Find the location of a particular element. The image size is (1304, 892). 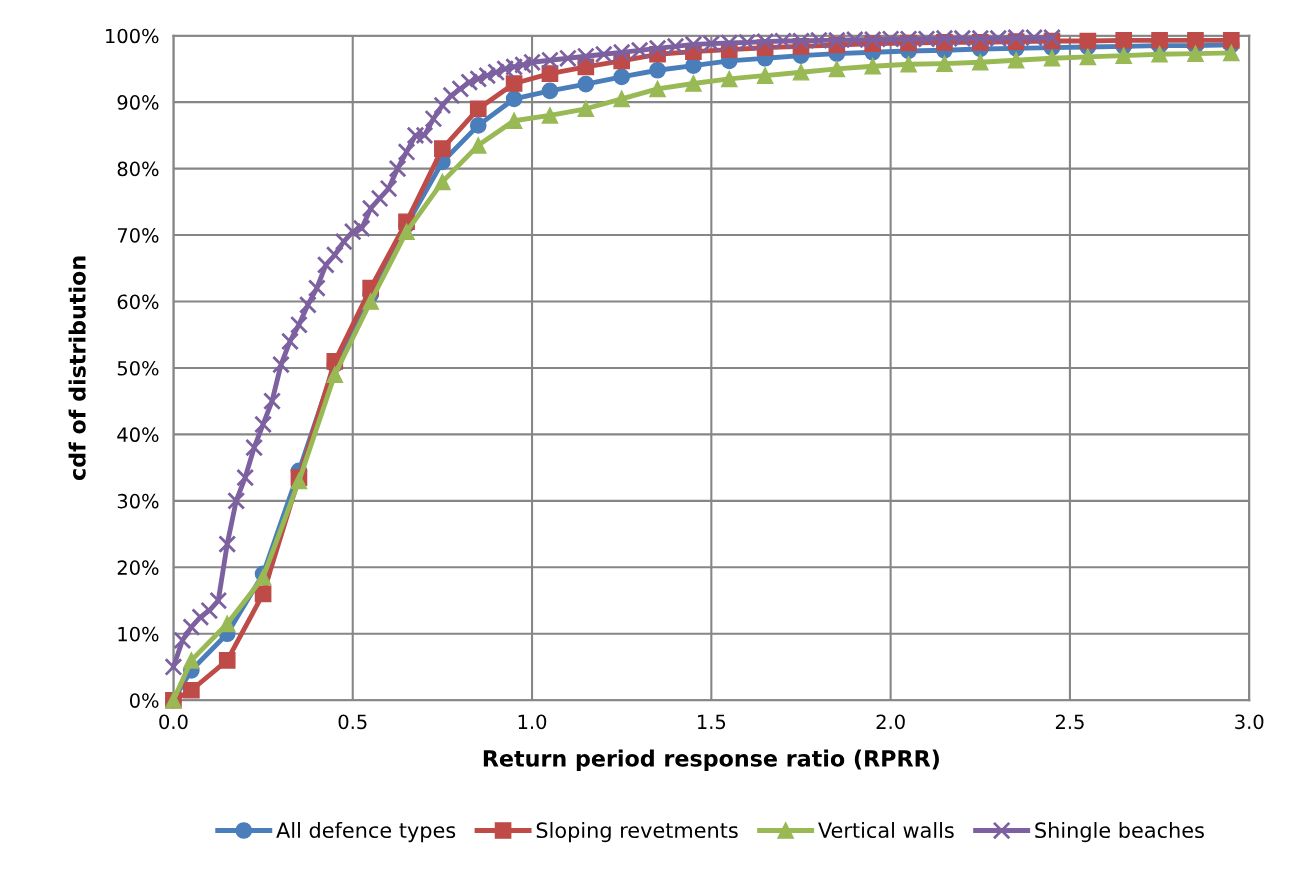

legend-label: Shingle beaches is located at coordinates (1119, 832).